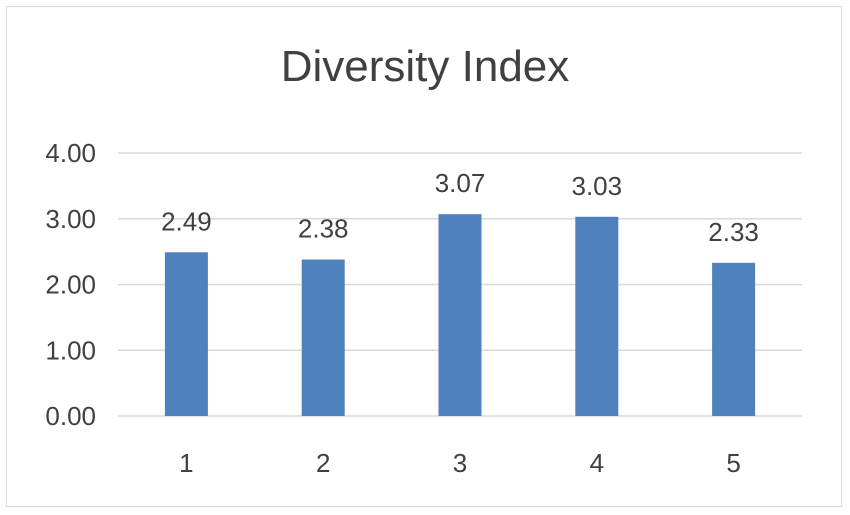 The width and height of the screenshot is (850, 515). Describe the element at coordinates (460, 207) in the screenshot. I see `data-labels: 2.49 2.38 3.07 3.03 2.33` at that location.